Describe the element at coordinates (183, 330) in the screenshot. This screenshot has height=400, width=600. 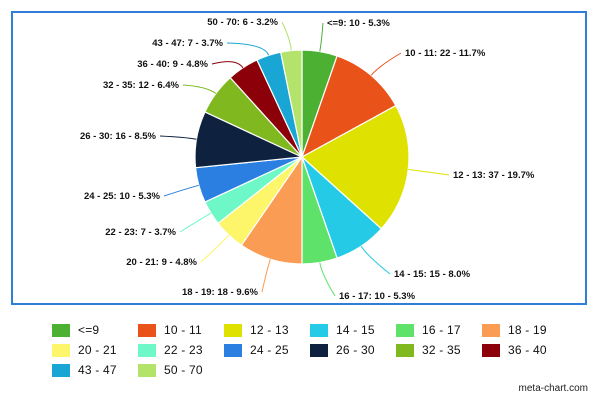
I see `legend-label: 10 - 11` at that location.